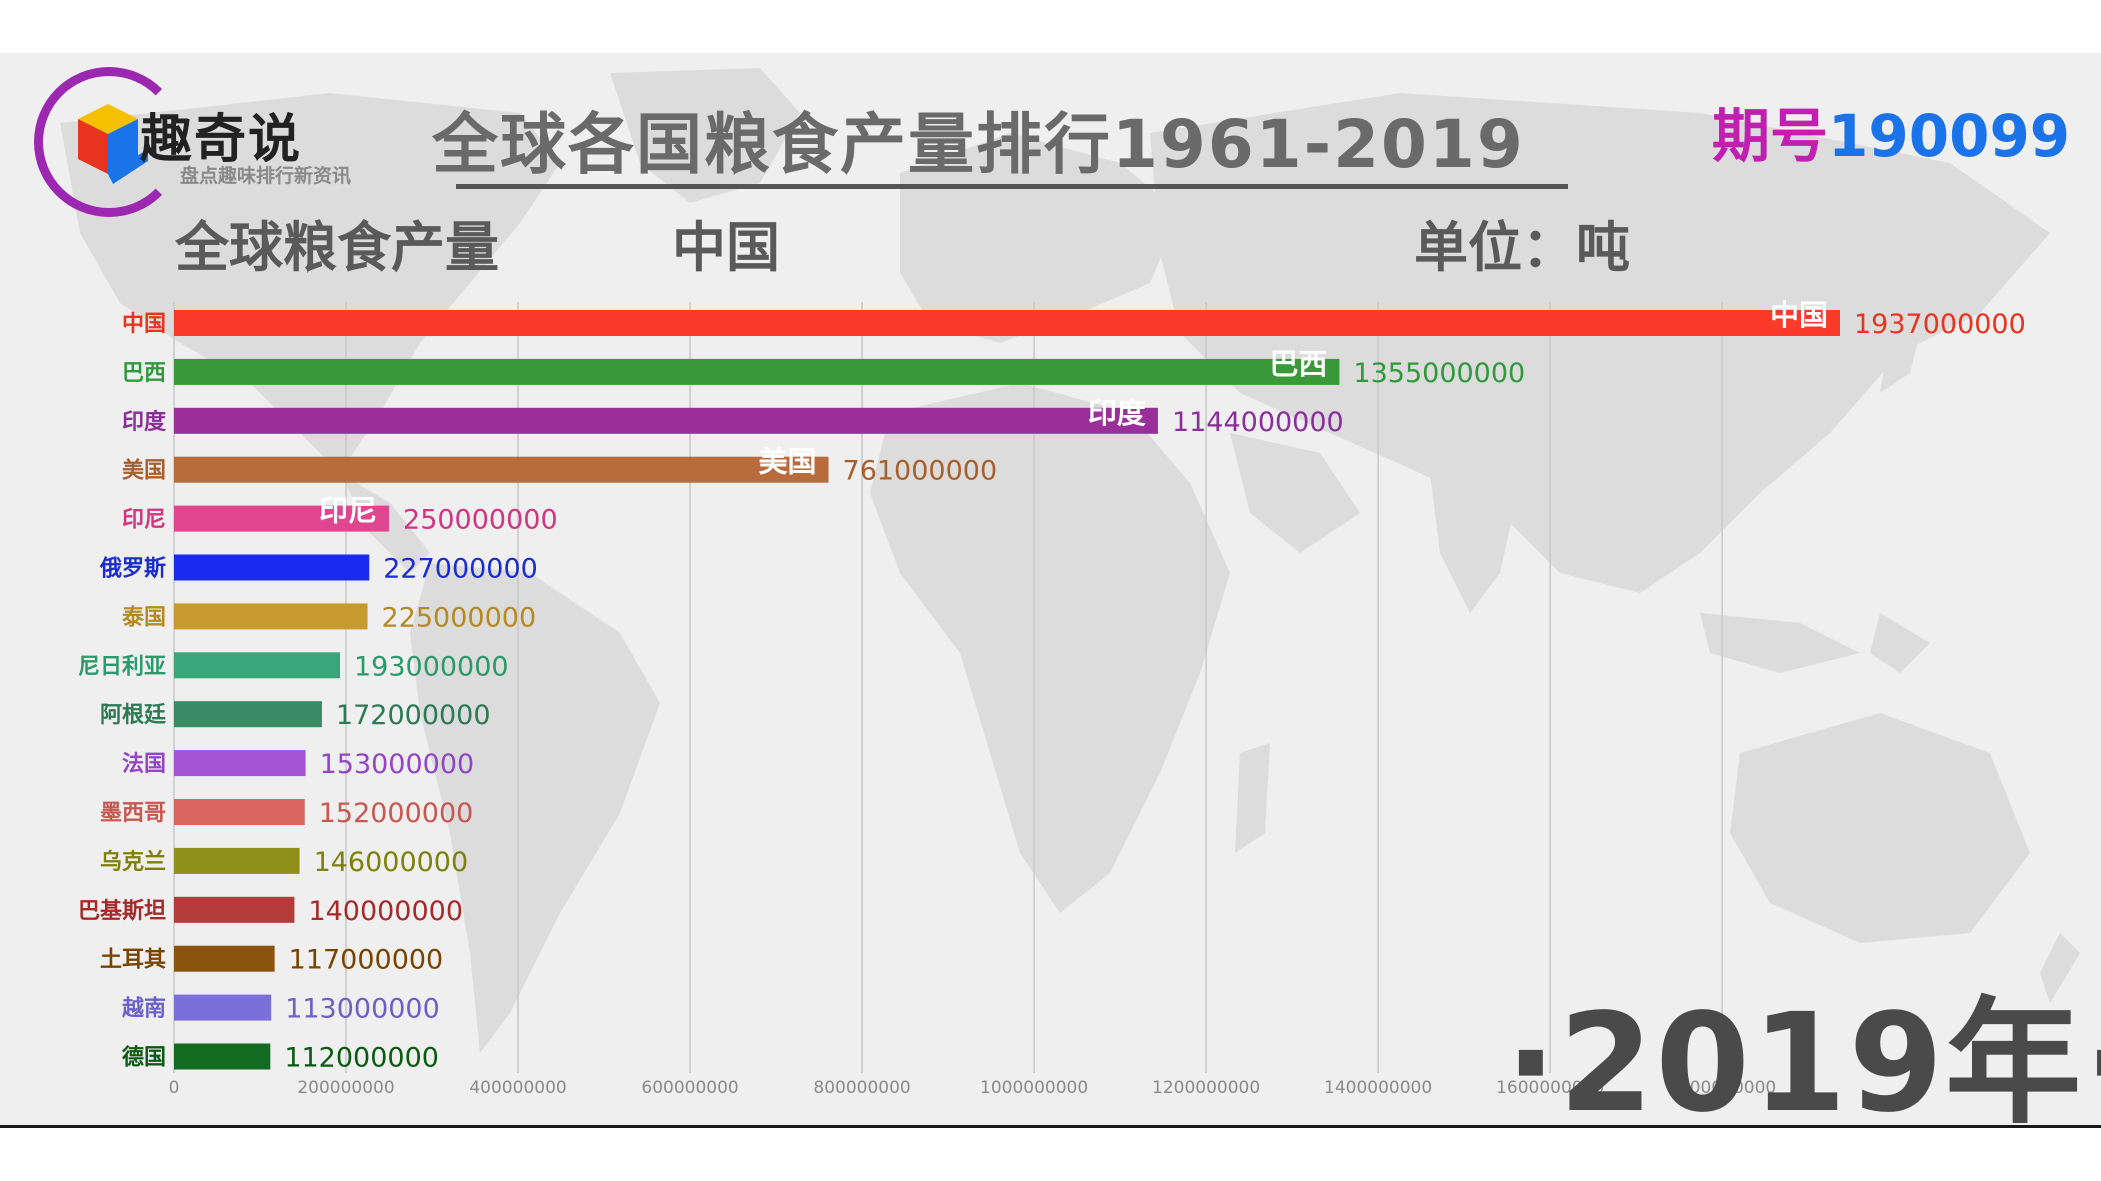  I want to click on in-bar-label: 印度, so click(1117, 413).